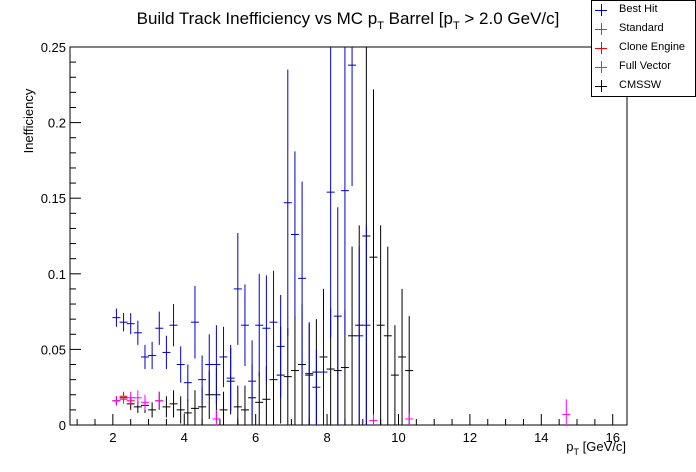 This screenshot has width=696, height=472. Describe the element at coordinates (61, 236) in the screenshot. I see `y-axis: 0 0.05 0.1 0.15 0.2 0.25` at that location.